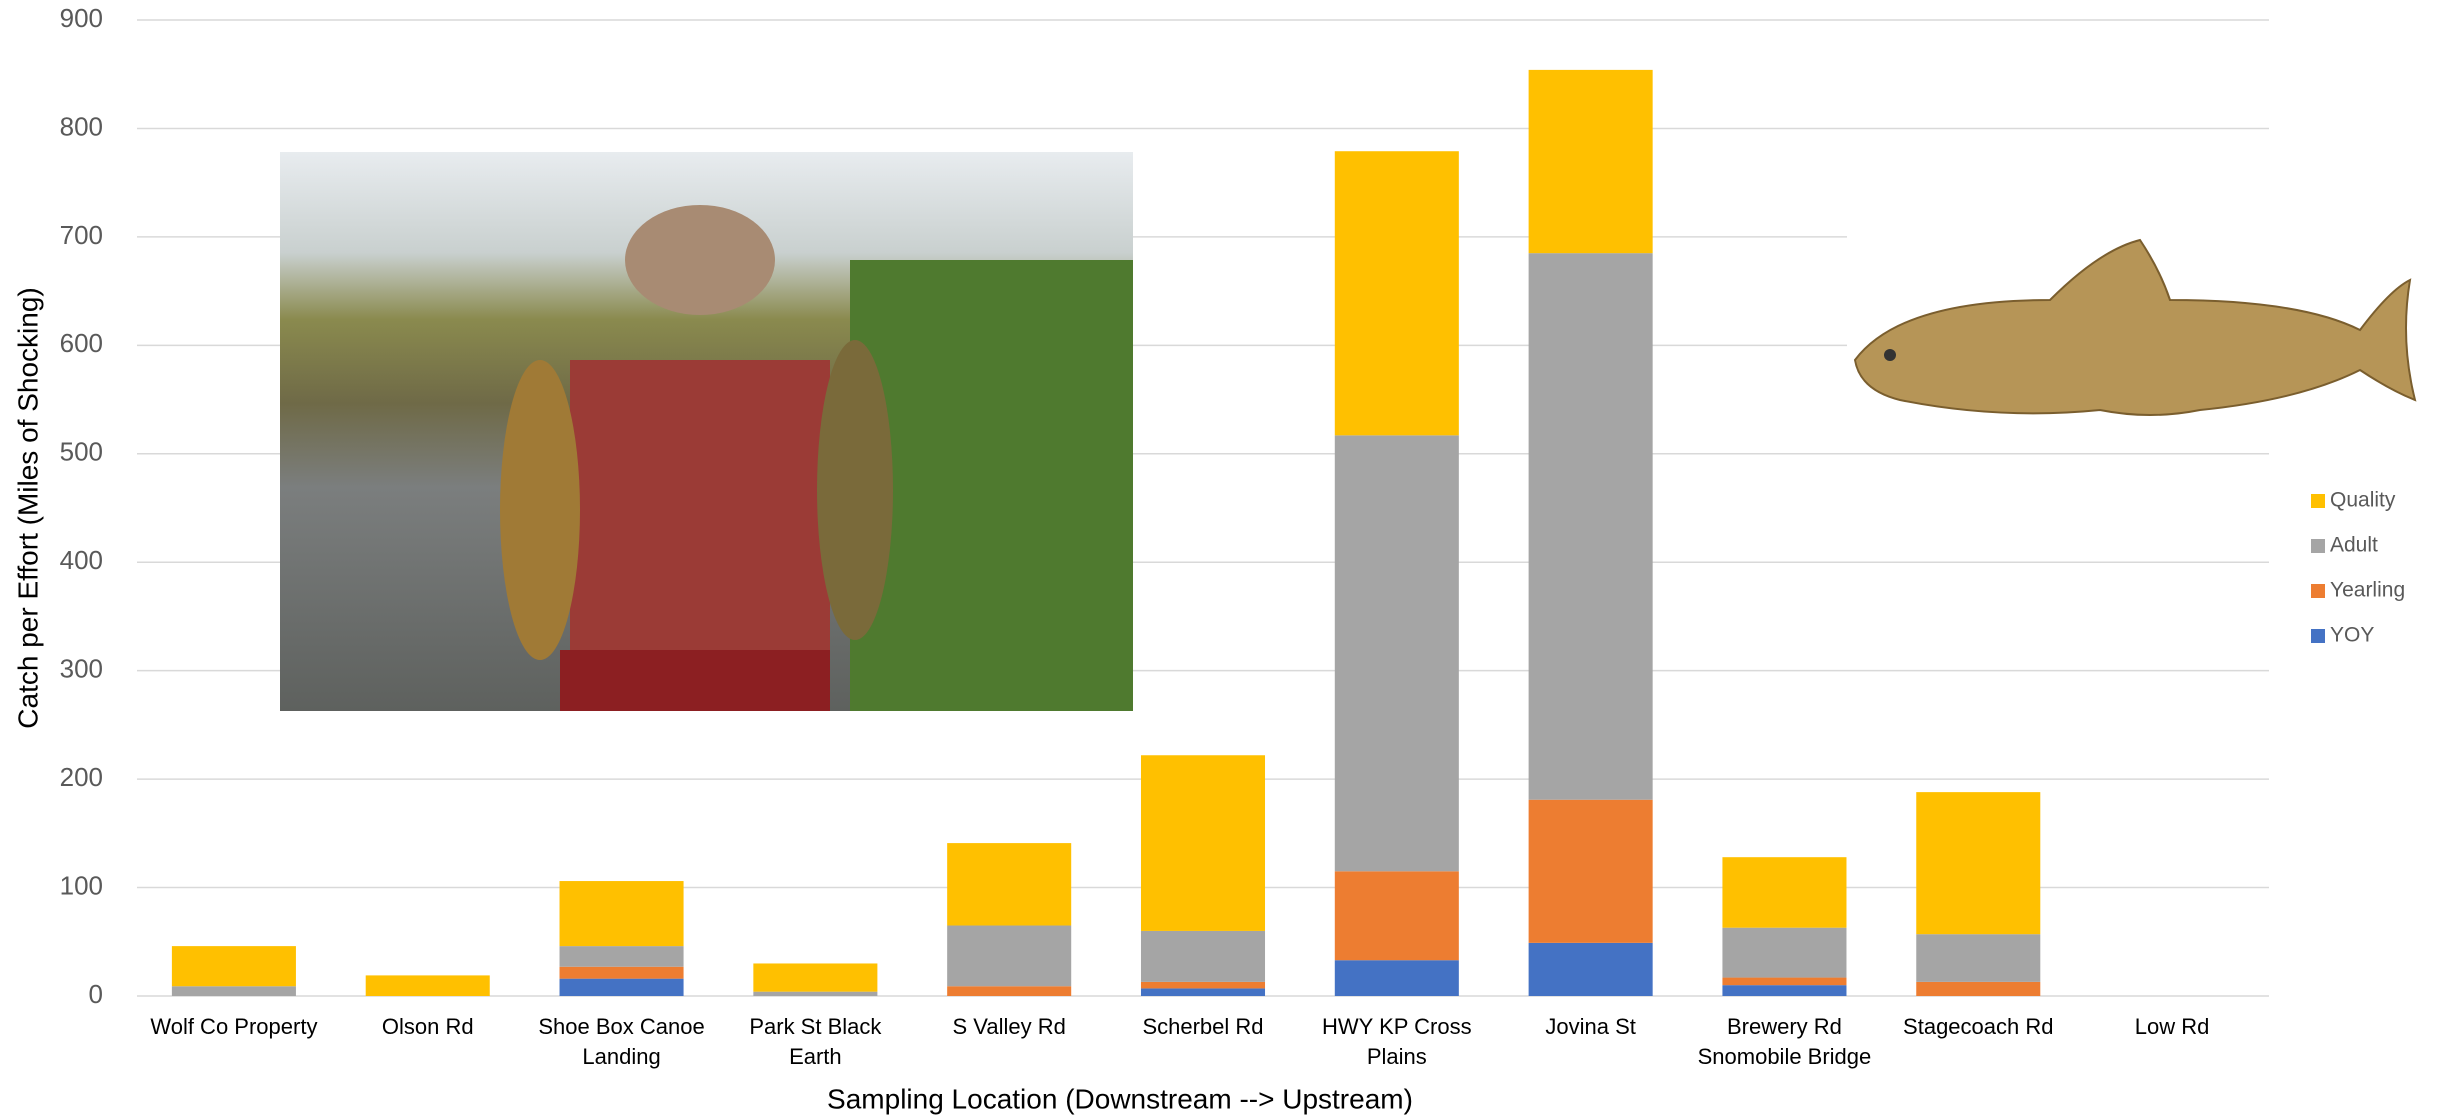 The width and height of the screenshot is (2440, 1118). What do you see at coordinates (1203, 1026) in the screenshot?
I see `x-tick-label: Scherbel Rd` at bounding box center [1203, 1026].